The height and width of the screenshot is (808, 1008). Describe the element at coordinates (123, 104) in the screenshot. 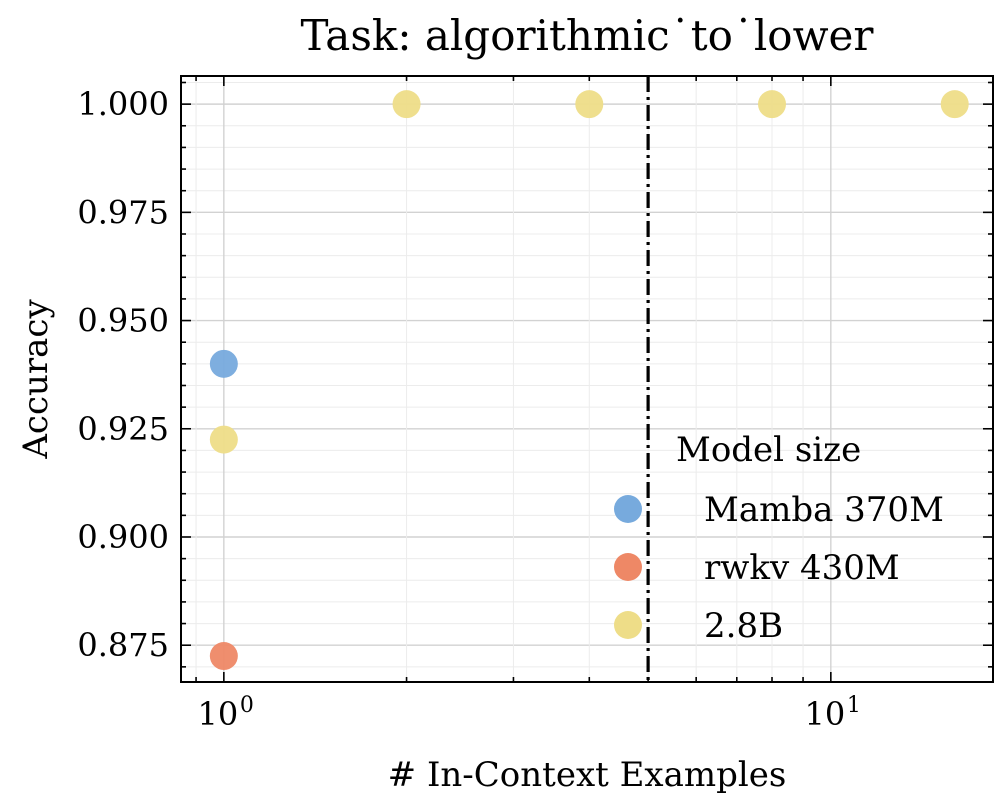

I see `y-tick-label: 1.000` at that location.